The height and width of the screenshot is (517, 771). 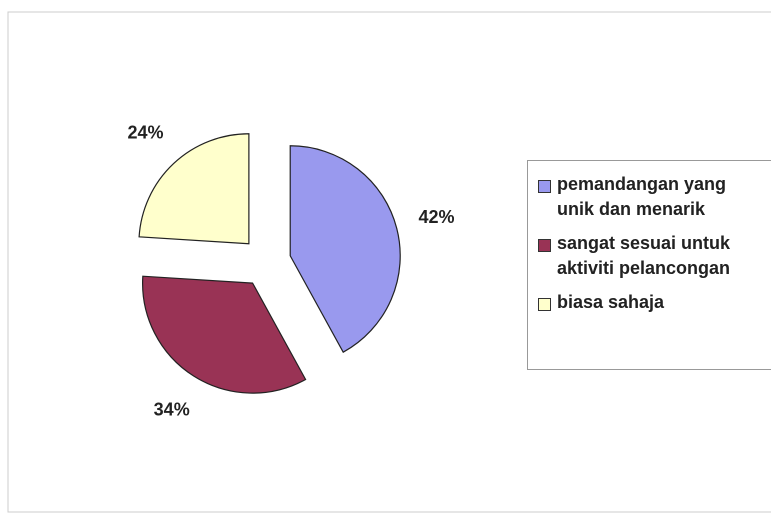 What do you see at coordinates (644, 255) in the screenshot?
I see `legend-label: sangat sesuai untuk aktiviti pelancongan` at bounding box center [644, 255].